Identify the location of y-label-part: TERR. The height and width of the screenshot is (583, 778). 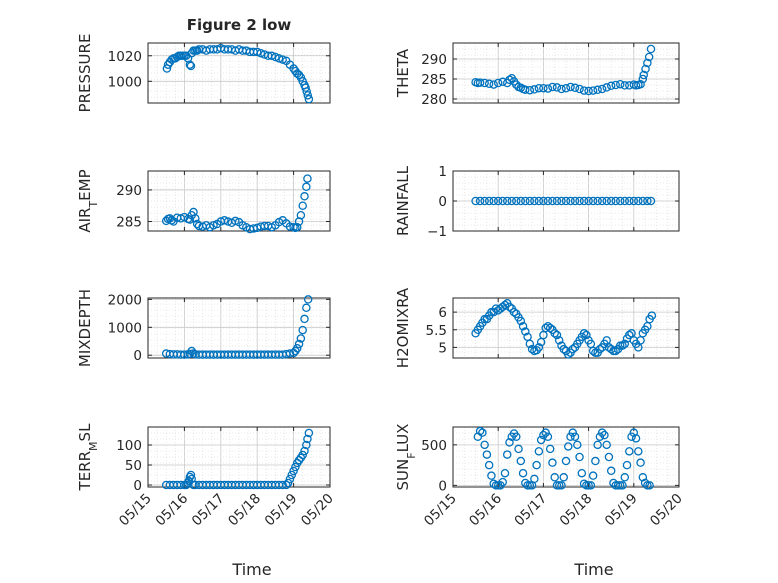
(85, 471).